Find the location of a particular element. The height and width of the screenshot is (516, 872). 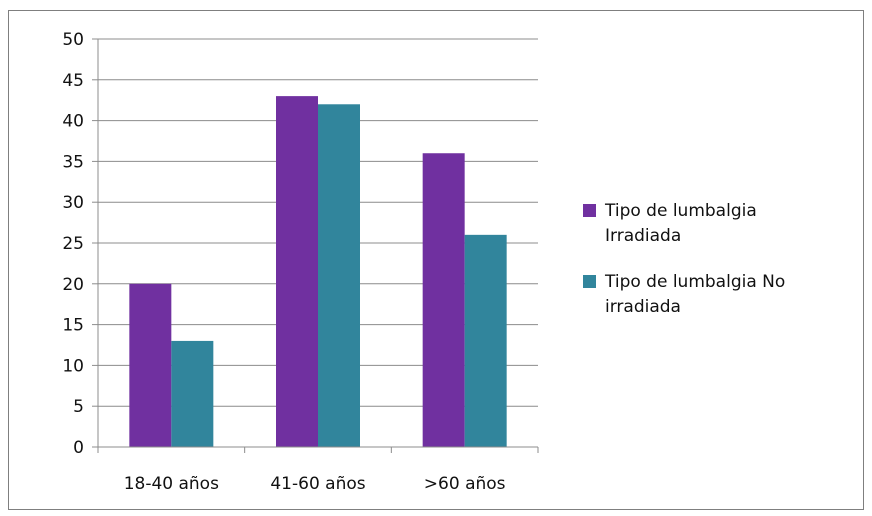

legend-label: Irradiada is located at coordinates (643, 236).